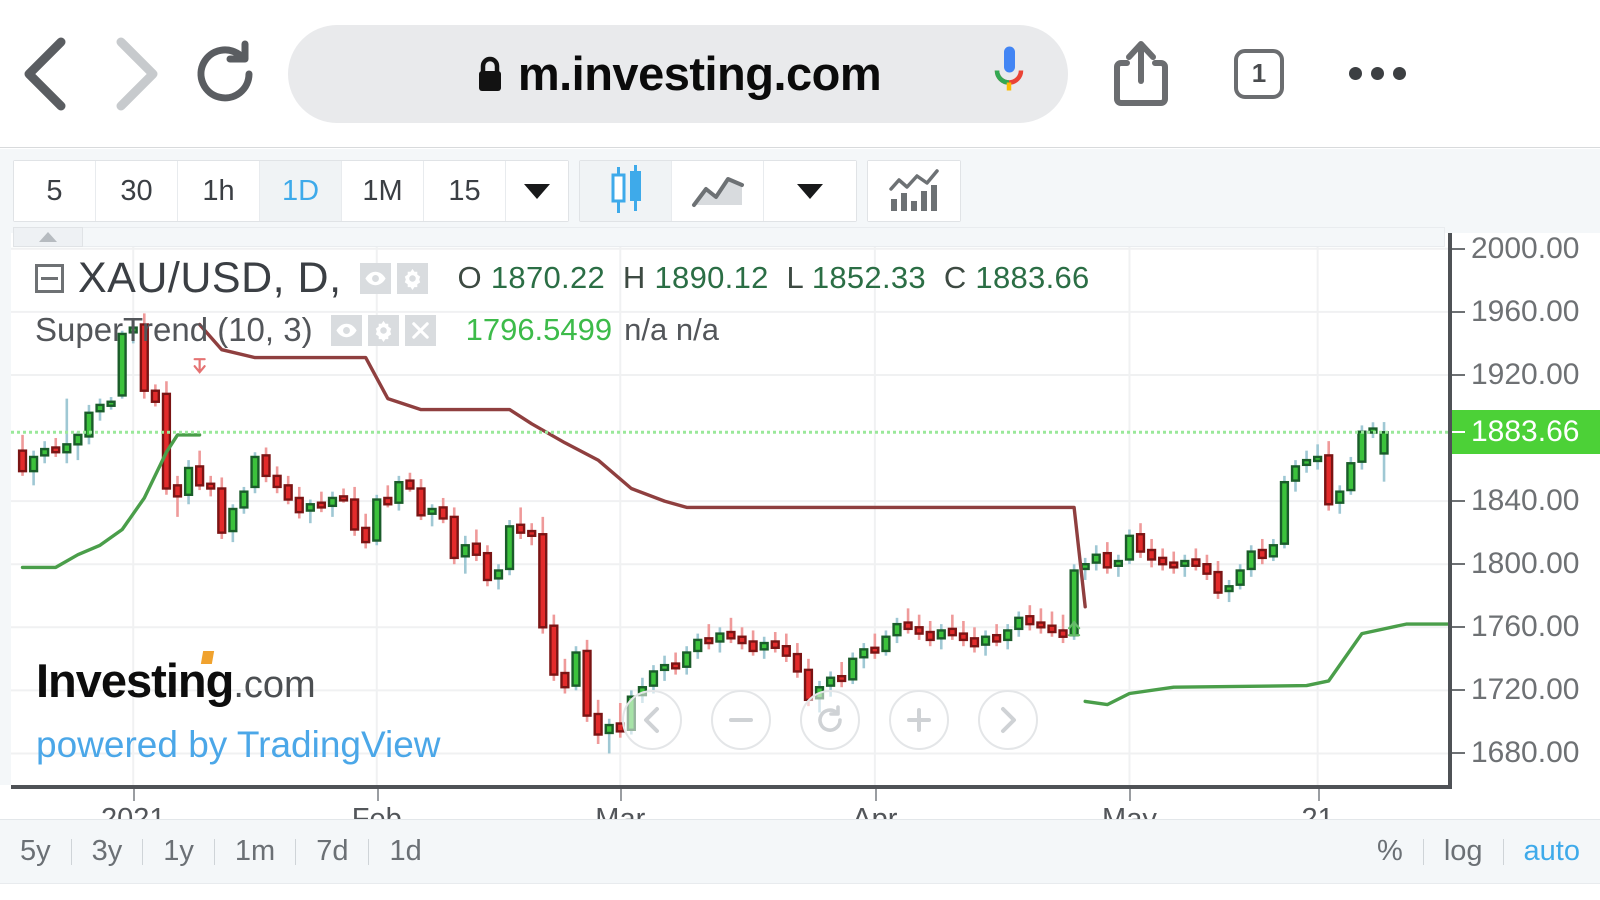 Image resolution: width=1600 pixels, height=900 pixels. Describe the element at coordinates (1525, 432) in the screenshot. I see `tick-label: 1883.66` at that location.